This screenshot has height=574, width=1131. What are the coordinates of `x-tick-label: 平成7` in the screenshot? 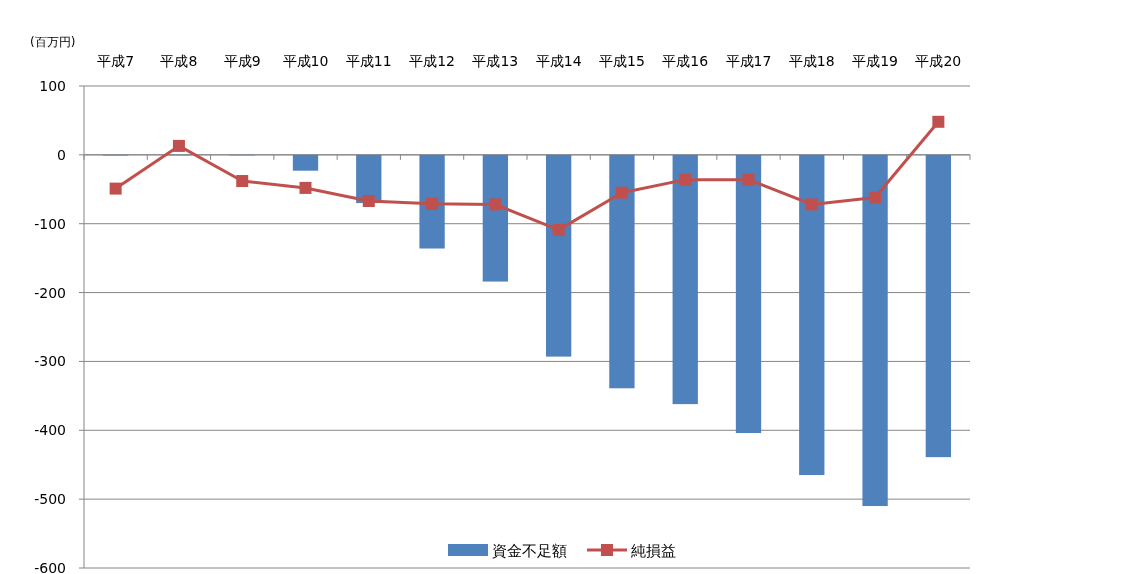 It's located at (116, 61).